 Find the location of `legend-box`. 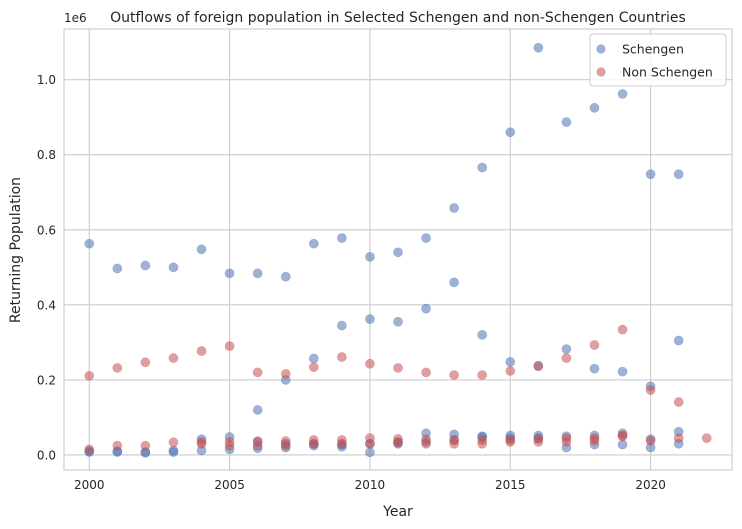

legend-box is located at coordinates (658, 60).